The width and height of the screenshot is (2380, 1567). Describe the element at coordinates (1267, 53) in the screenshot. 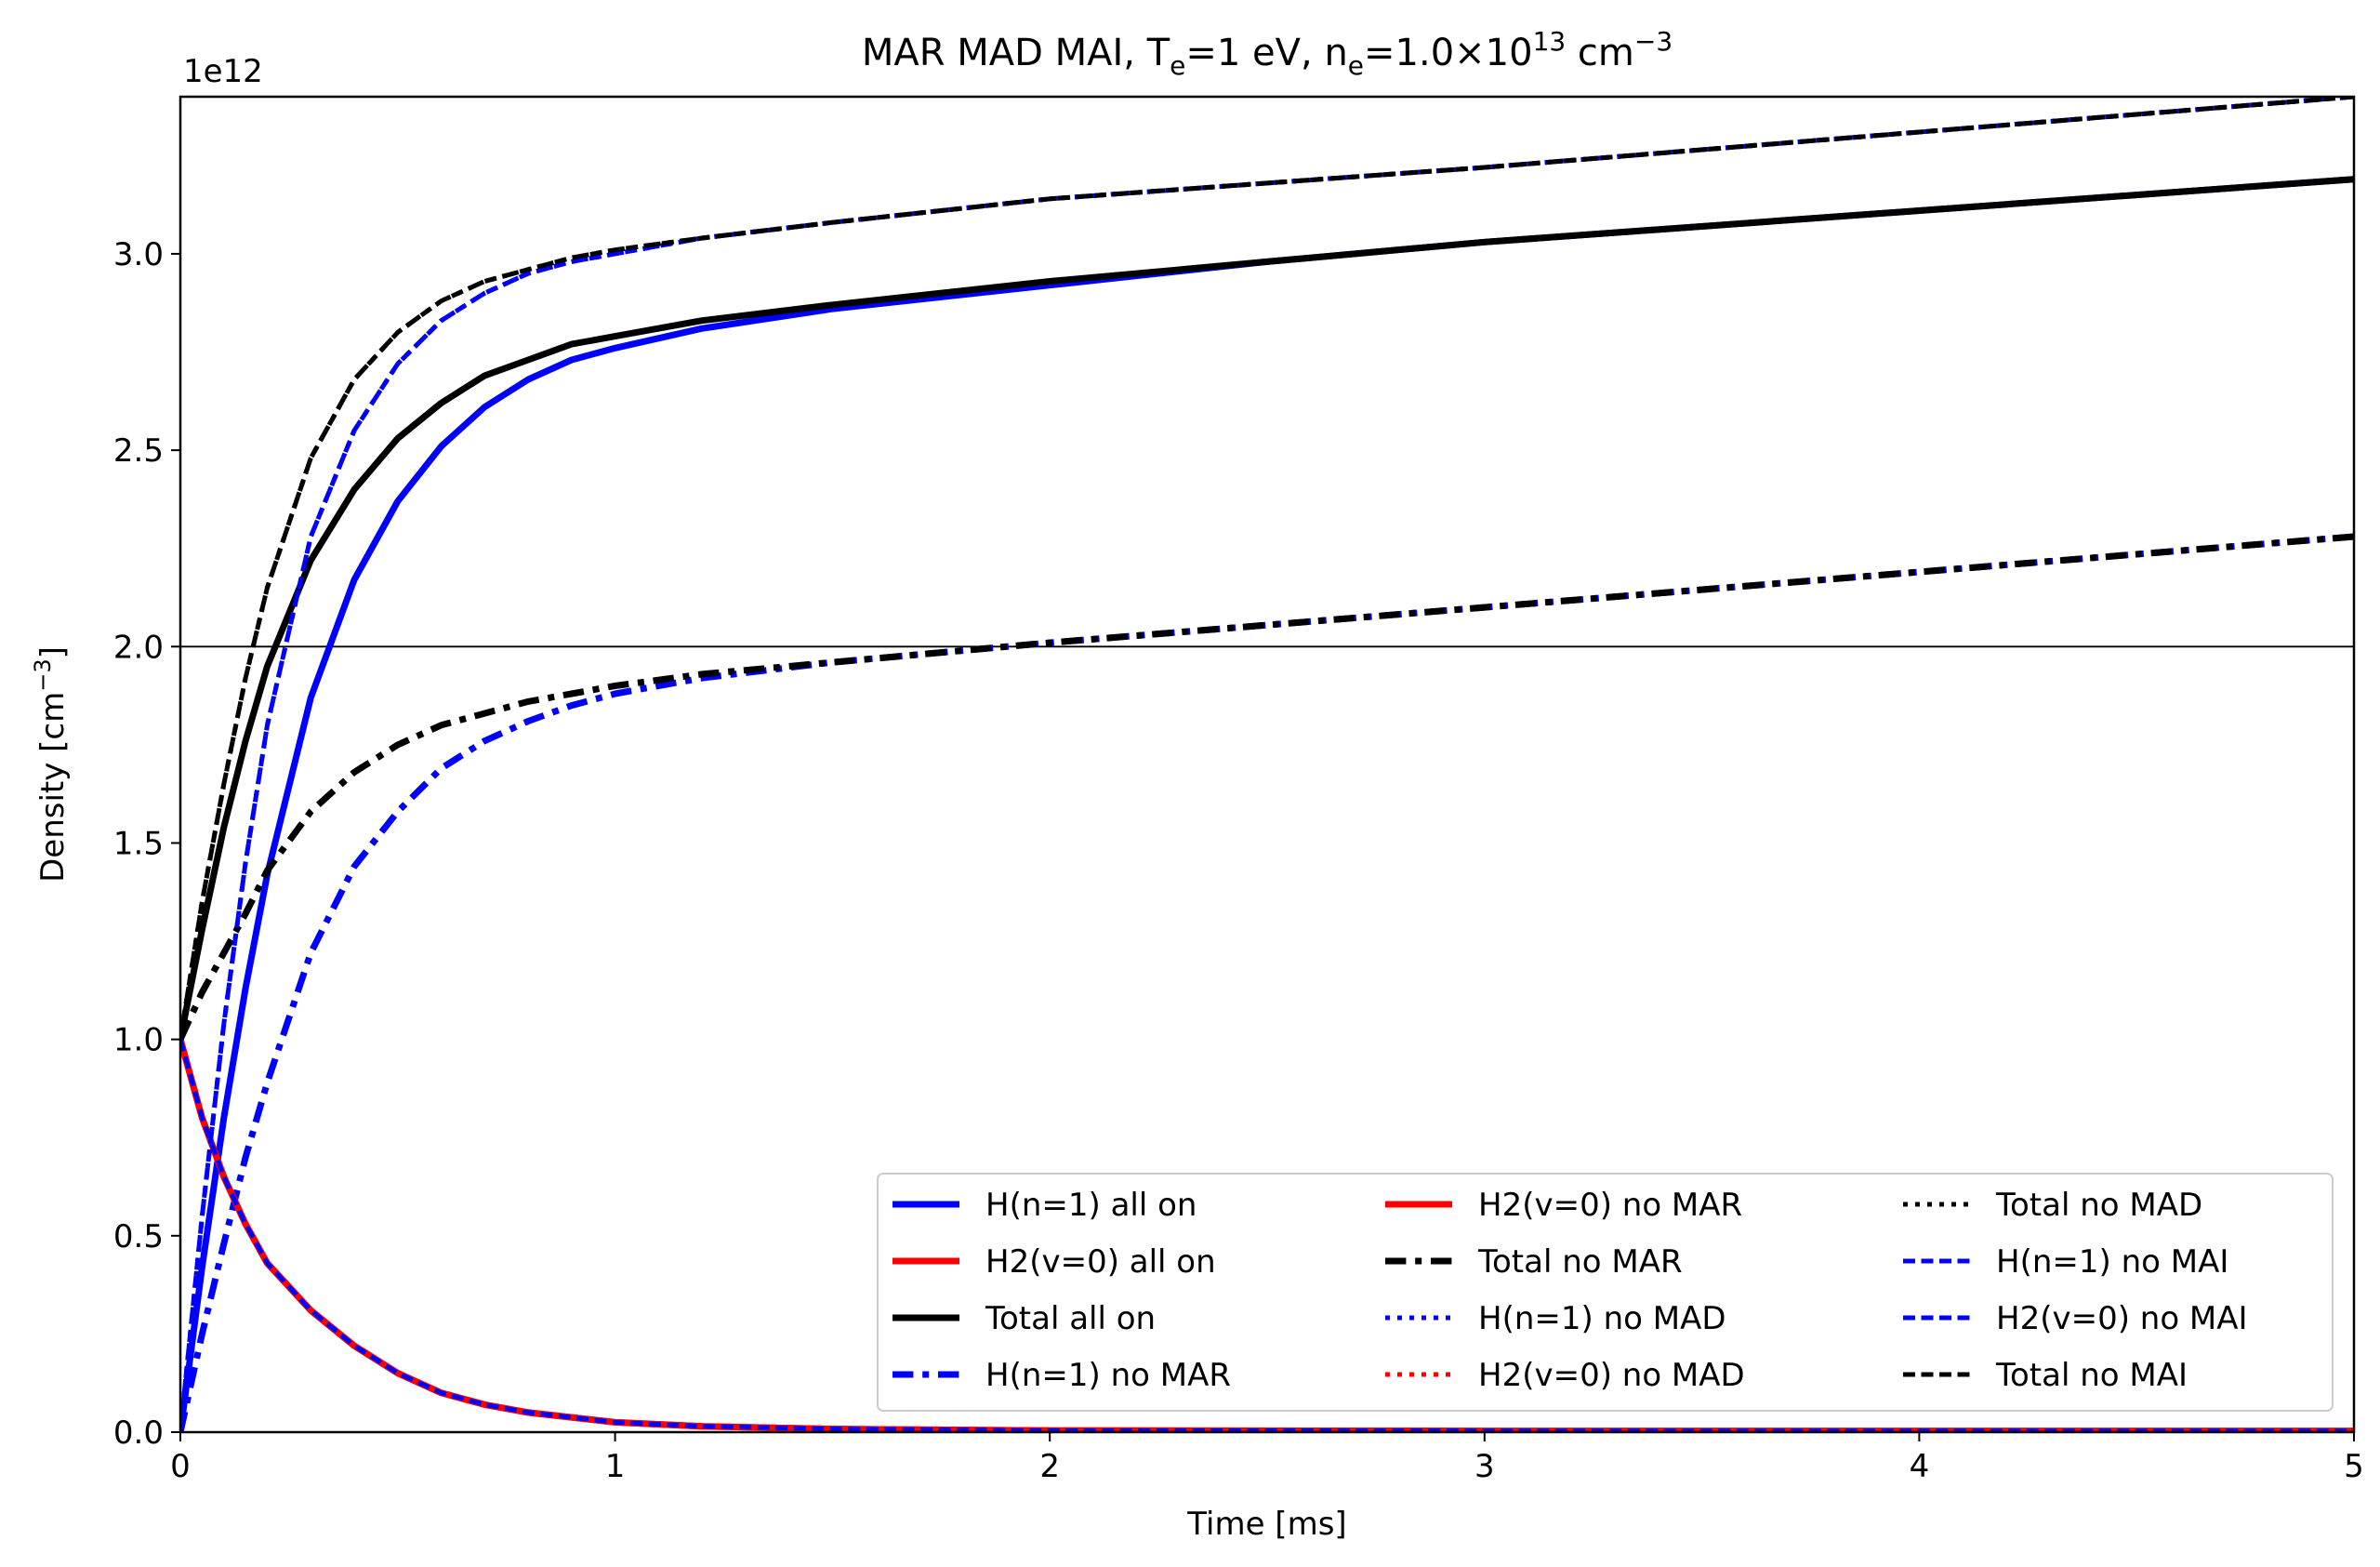

I see `chart-title: MAR MAD MAI, Te=1 eV, ne=1.0×1013 cm−3` at that location.